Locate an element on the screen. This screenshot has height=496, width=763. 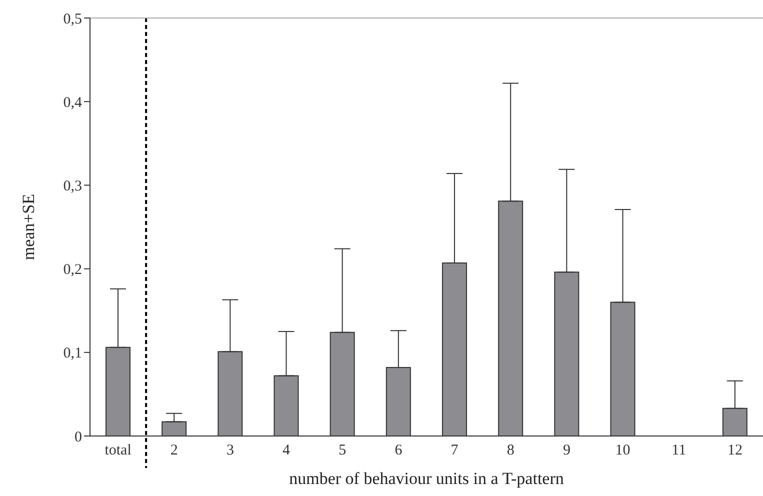
x-tick-label: 6 is located at coordinates (398, 450).